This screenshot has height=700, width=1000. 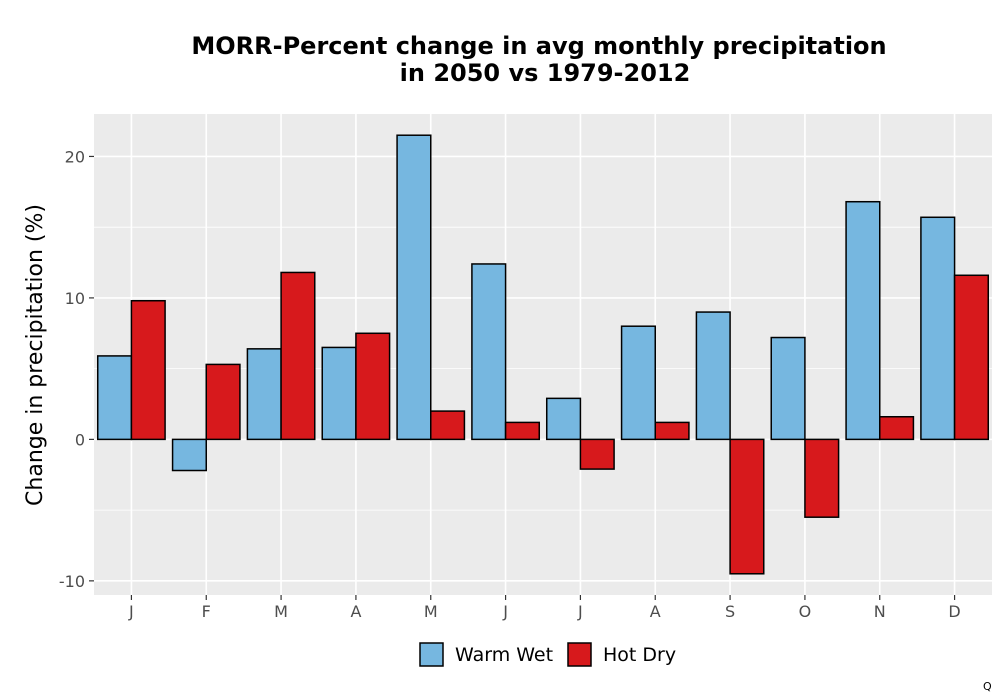 What do you see at coordinates (35, 355) in the screenshot?
I see `y-axis-label: Change in precipitation (%)` at bounding box center [35, 355].